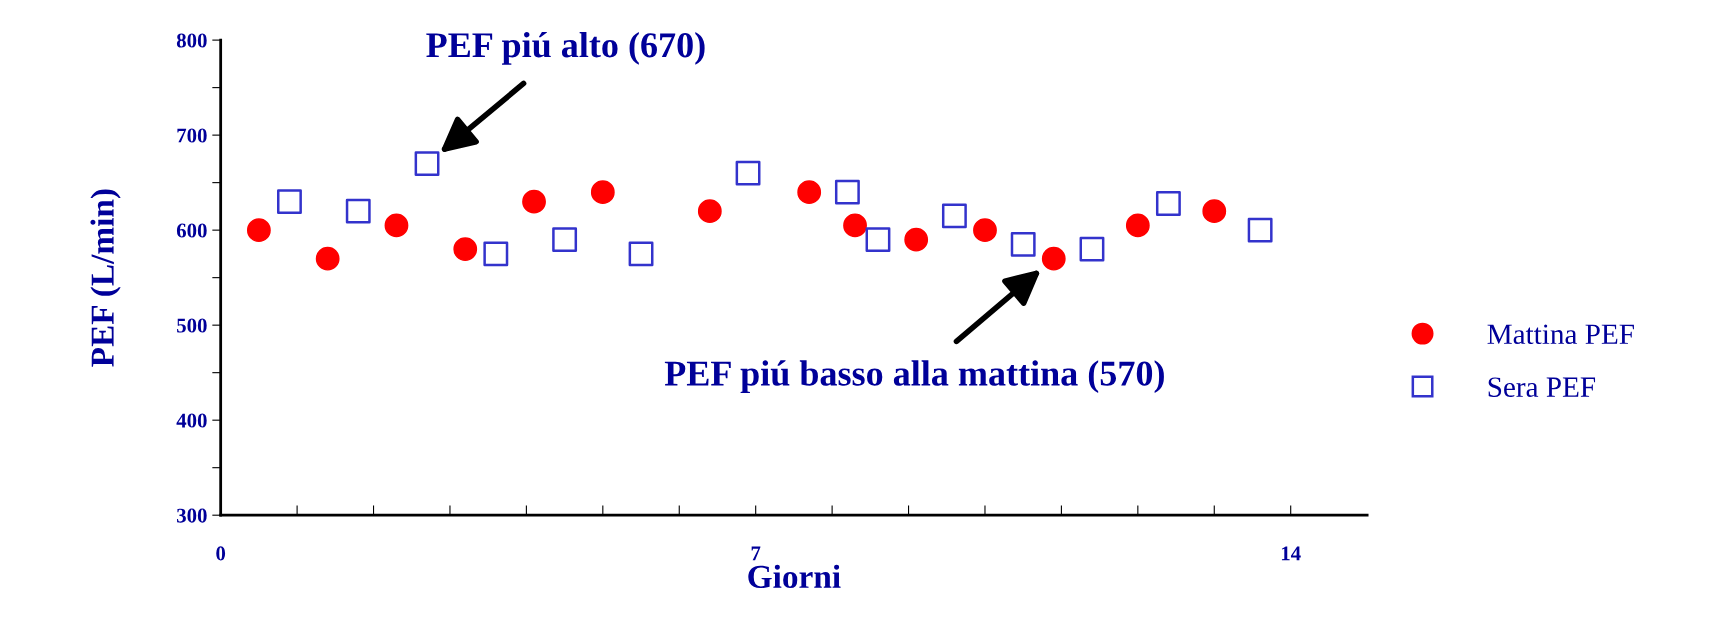  I want to click on y-tick-label: 500, so click(192, 325).